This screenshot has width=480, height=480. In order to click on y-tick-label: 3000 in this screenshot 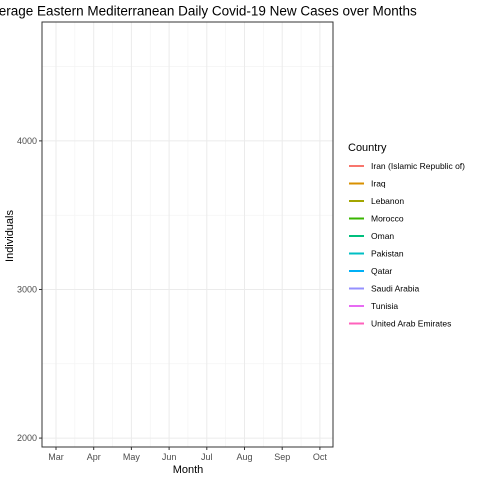, I will do `click(27, 289)`.